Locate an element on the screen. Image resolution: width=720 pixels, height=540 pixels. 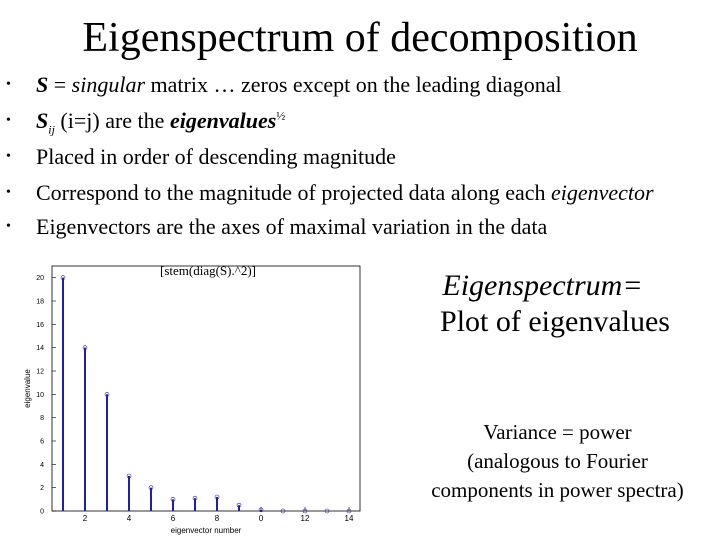
text: singular is located at coordinates (108, 84).